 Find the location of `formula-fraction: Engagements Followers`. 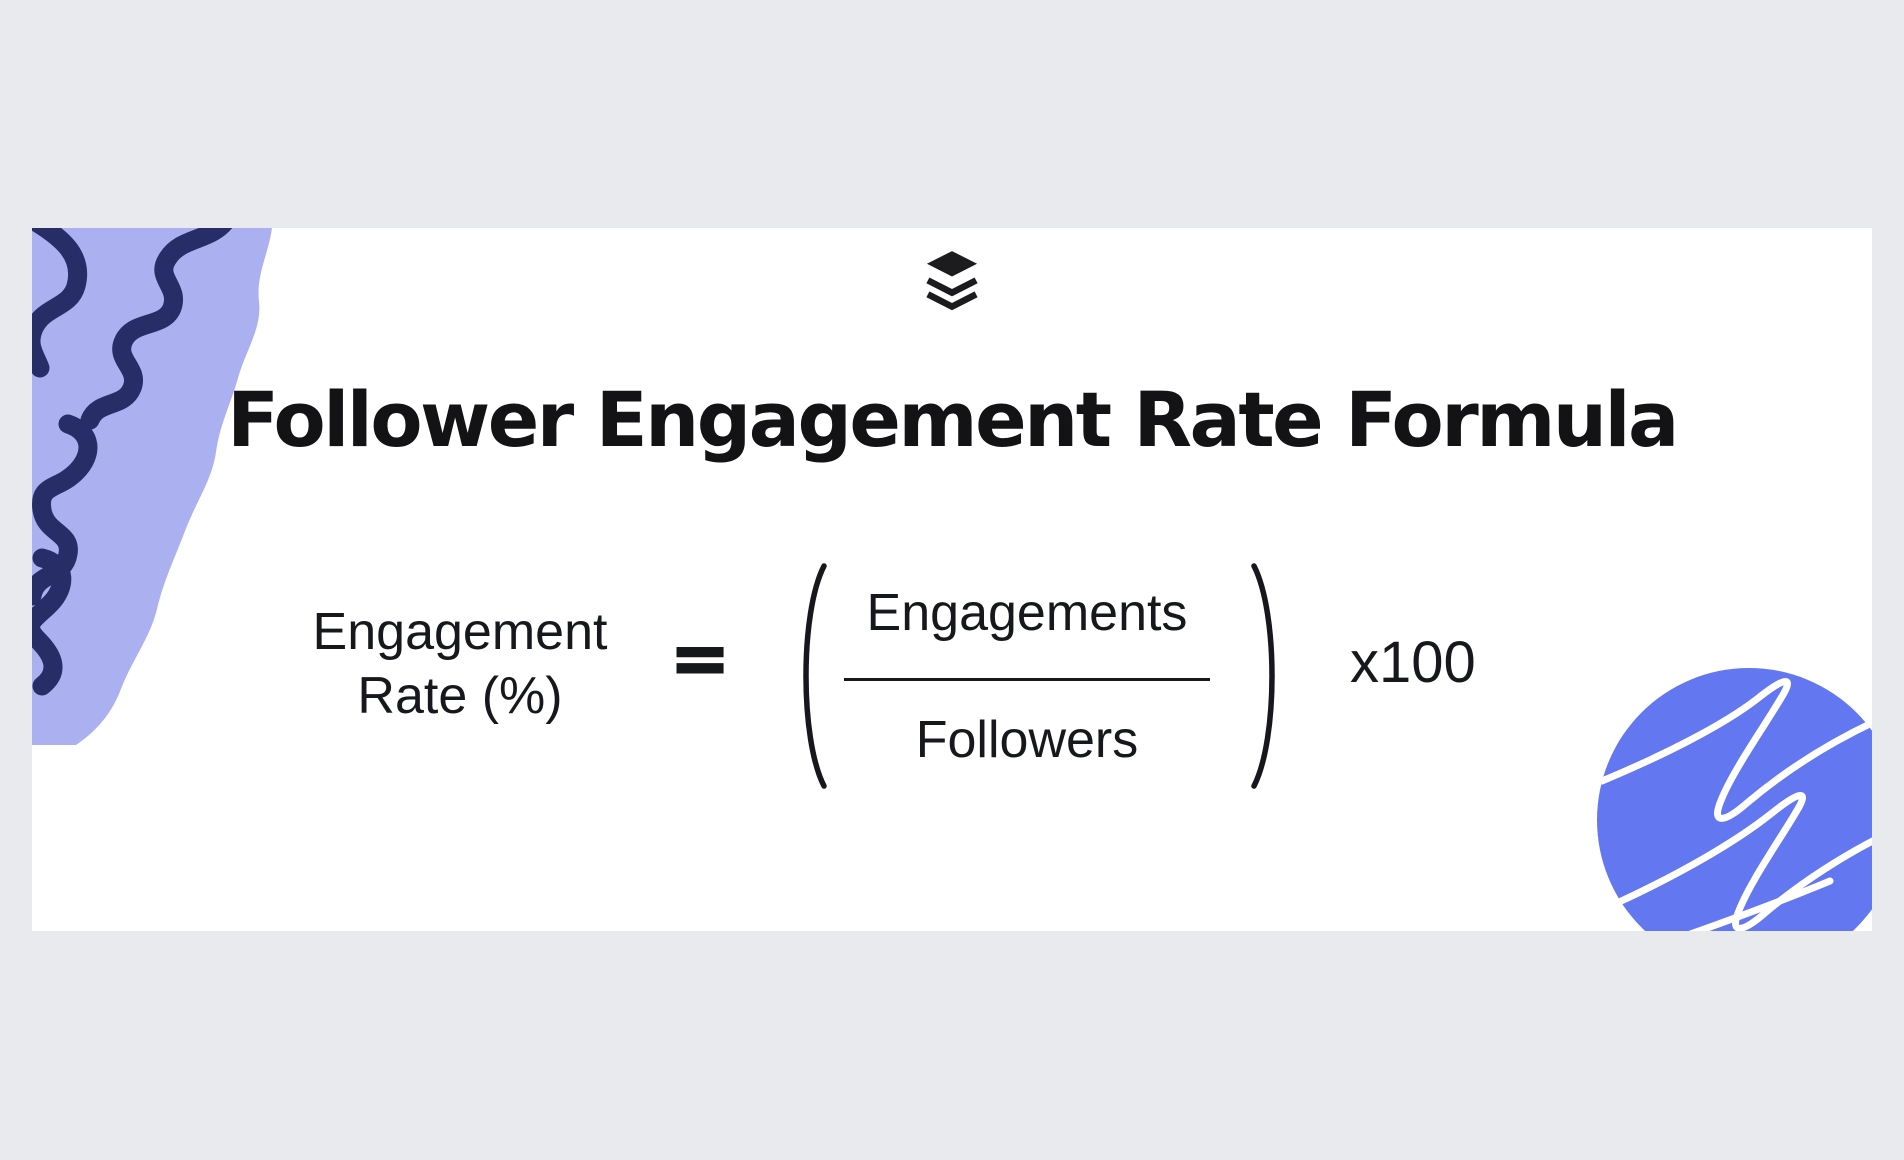

formula-fraction: Engagements Followers is located at coordinates (1027, 676).